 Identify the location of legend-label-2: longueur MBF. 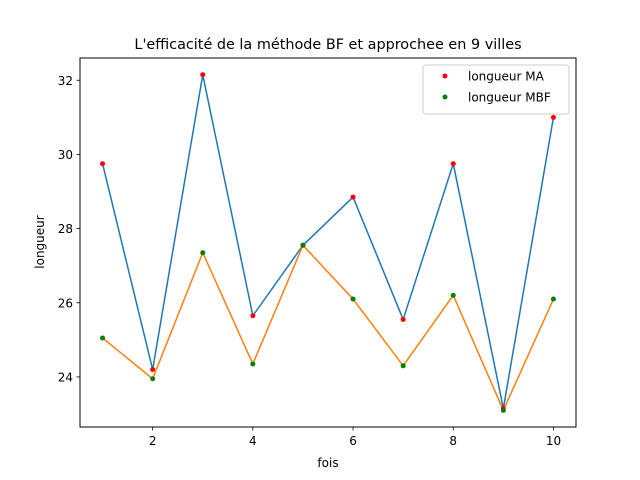
(509, 98).